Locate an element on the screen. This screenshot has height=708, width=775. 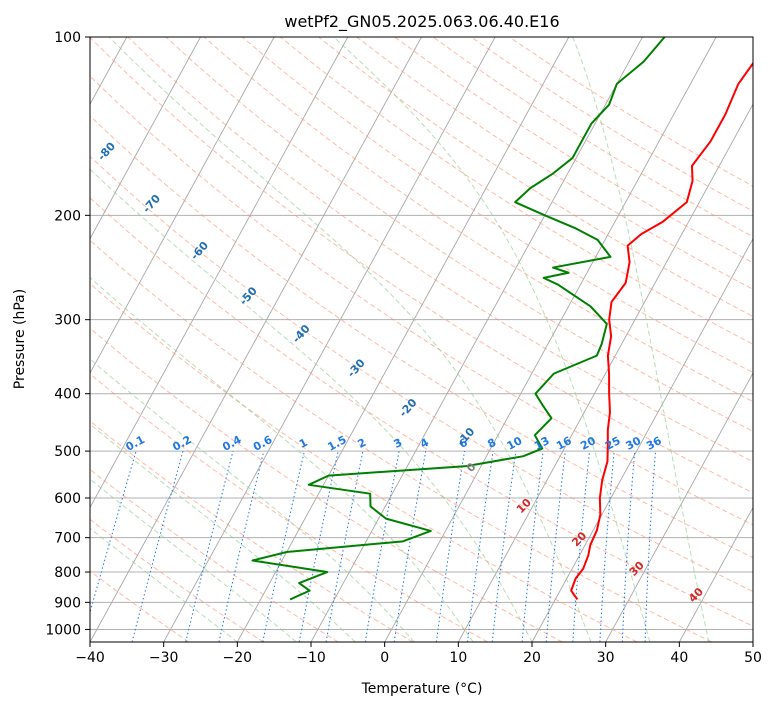
y-tick-label: 500 is located at coordinates (67, 452).